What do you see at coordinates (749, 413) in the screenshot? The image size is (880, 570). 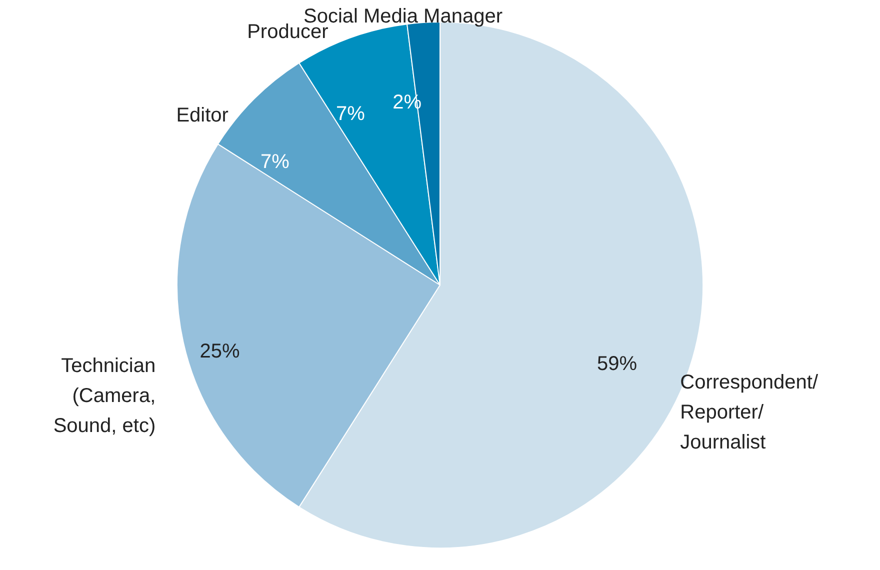 I see `slice-label: Correspondent/ Reporter/ Journalist` at bounding box center [749, 413].